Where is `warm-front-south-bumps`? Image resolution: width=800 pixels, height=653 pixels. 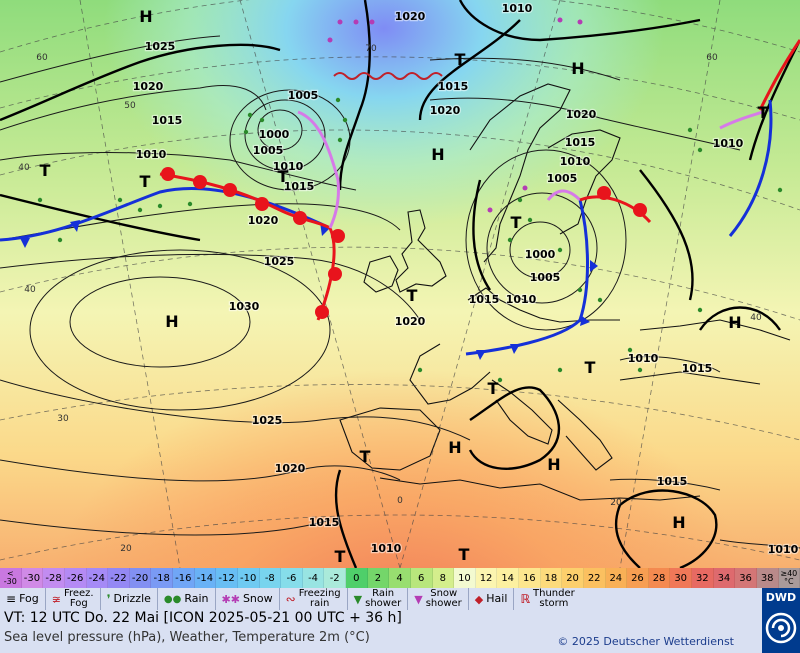 warm-front-south-bumps is located at coordinates (330, 274).